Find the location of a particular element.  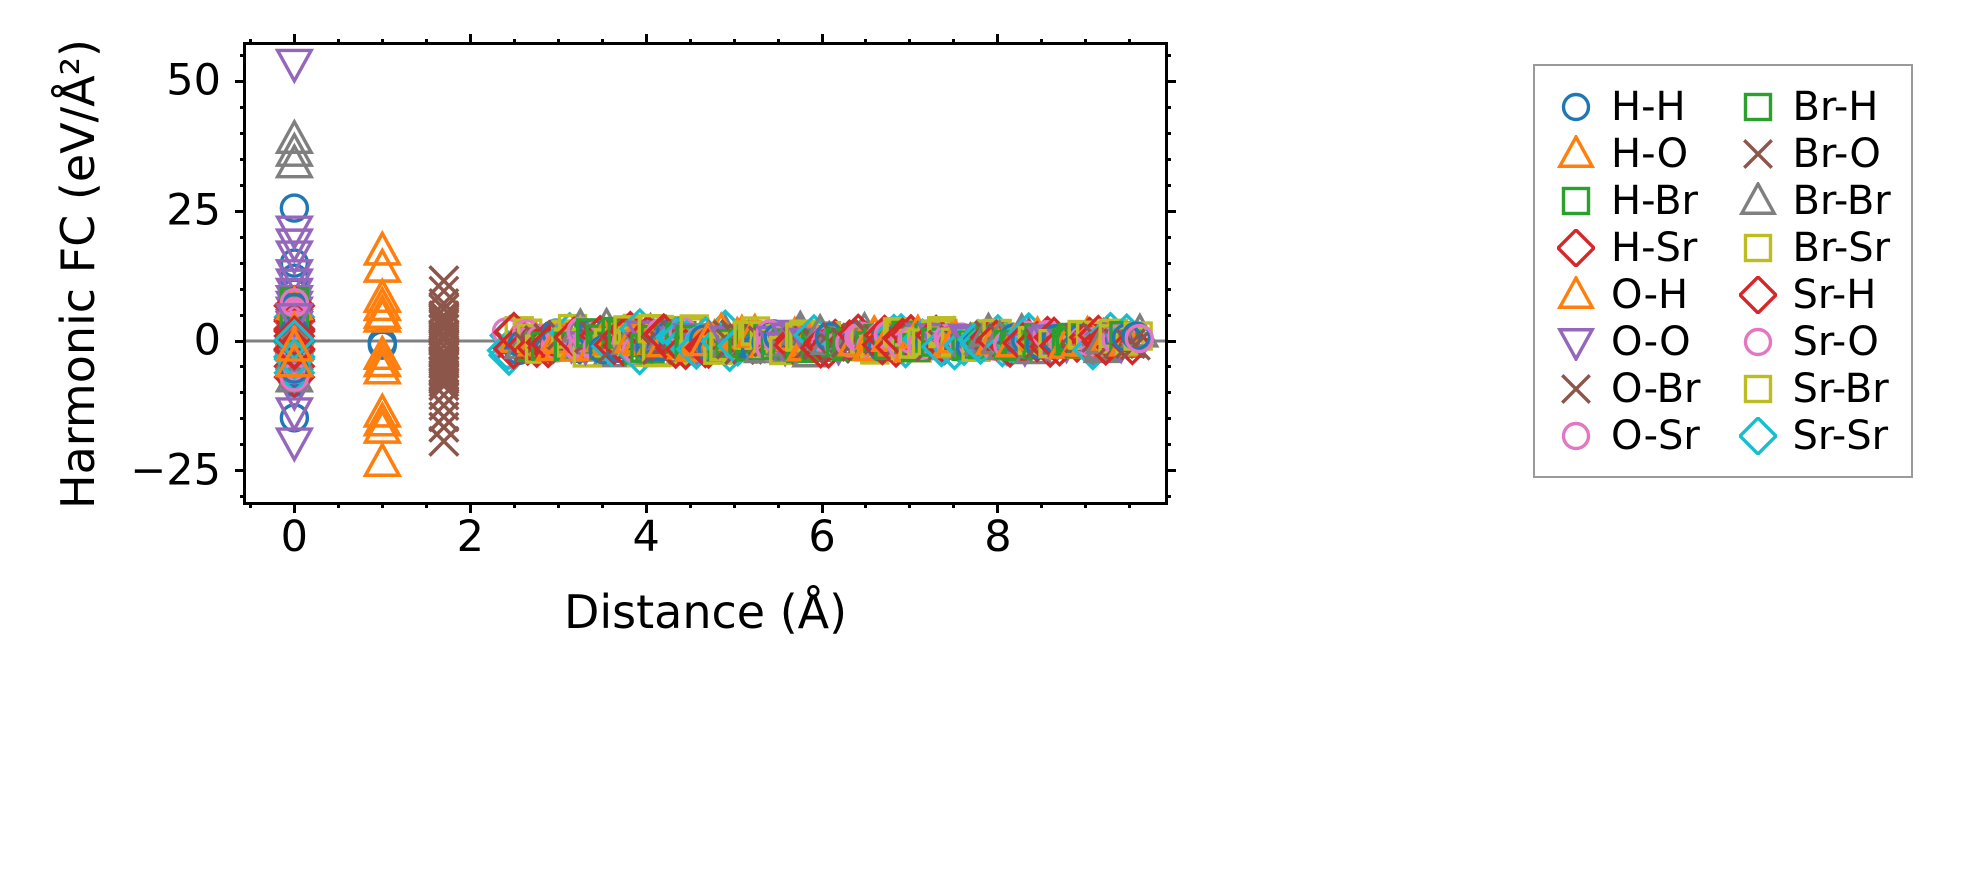

legend-item-sr-sr: Sr-Sr is located at coordinates (1813, 435).